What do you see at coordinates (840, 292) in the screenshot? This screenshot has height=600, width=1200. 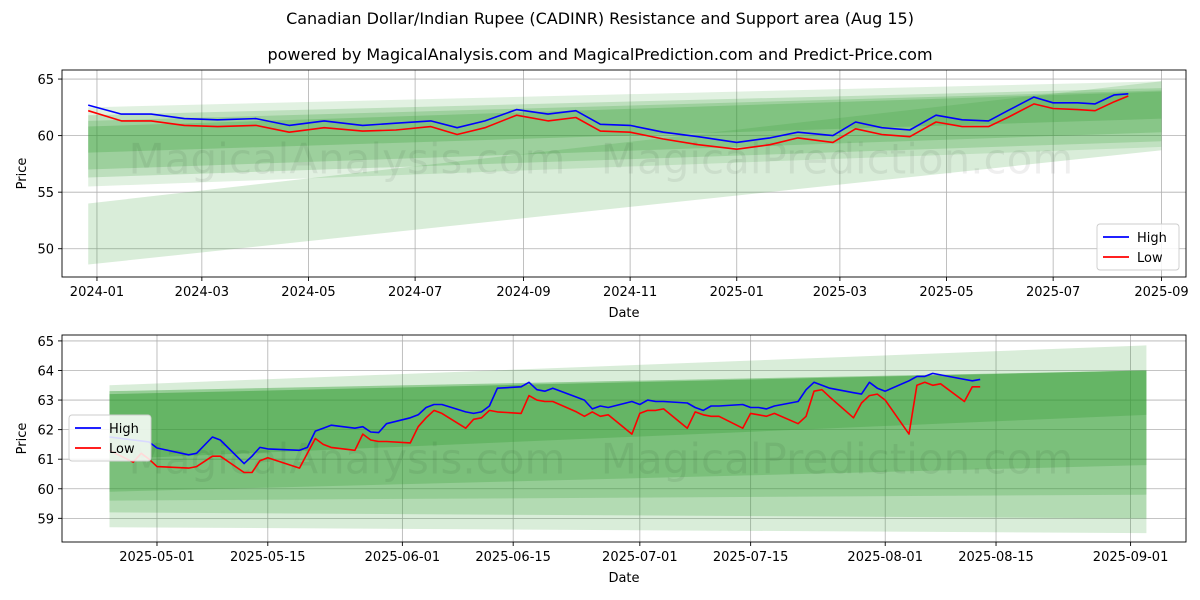 I see `x-tick-label: 2025-03` at bounding box center [840, 292].